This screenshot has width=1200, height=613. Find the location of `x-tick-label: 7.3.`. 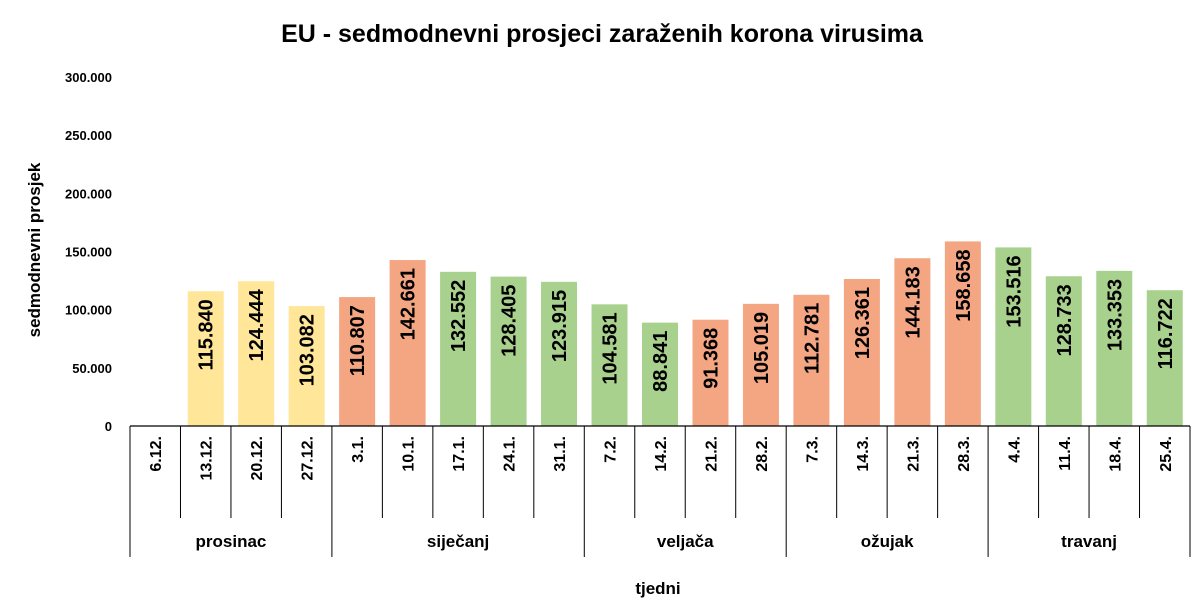

x-tick-label: 7.3. is located at coordinates (812, 449).